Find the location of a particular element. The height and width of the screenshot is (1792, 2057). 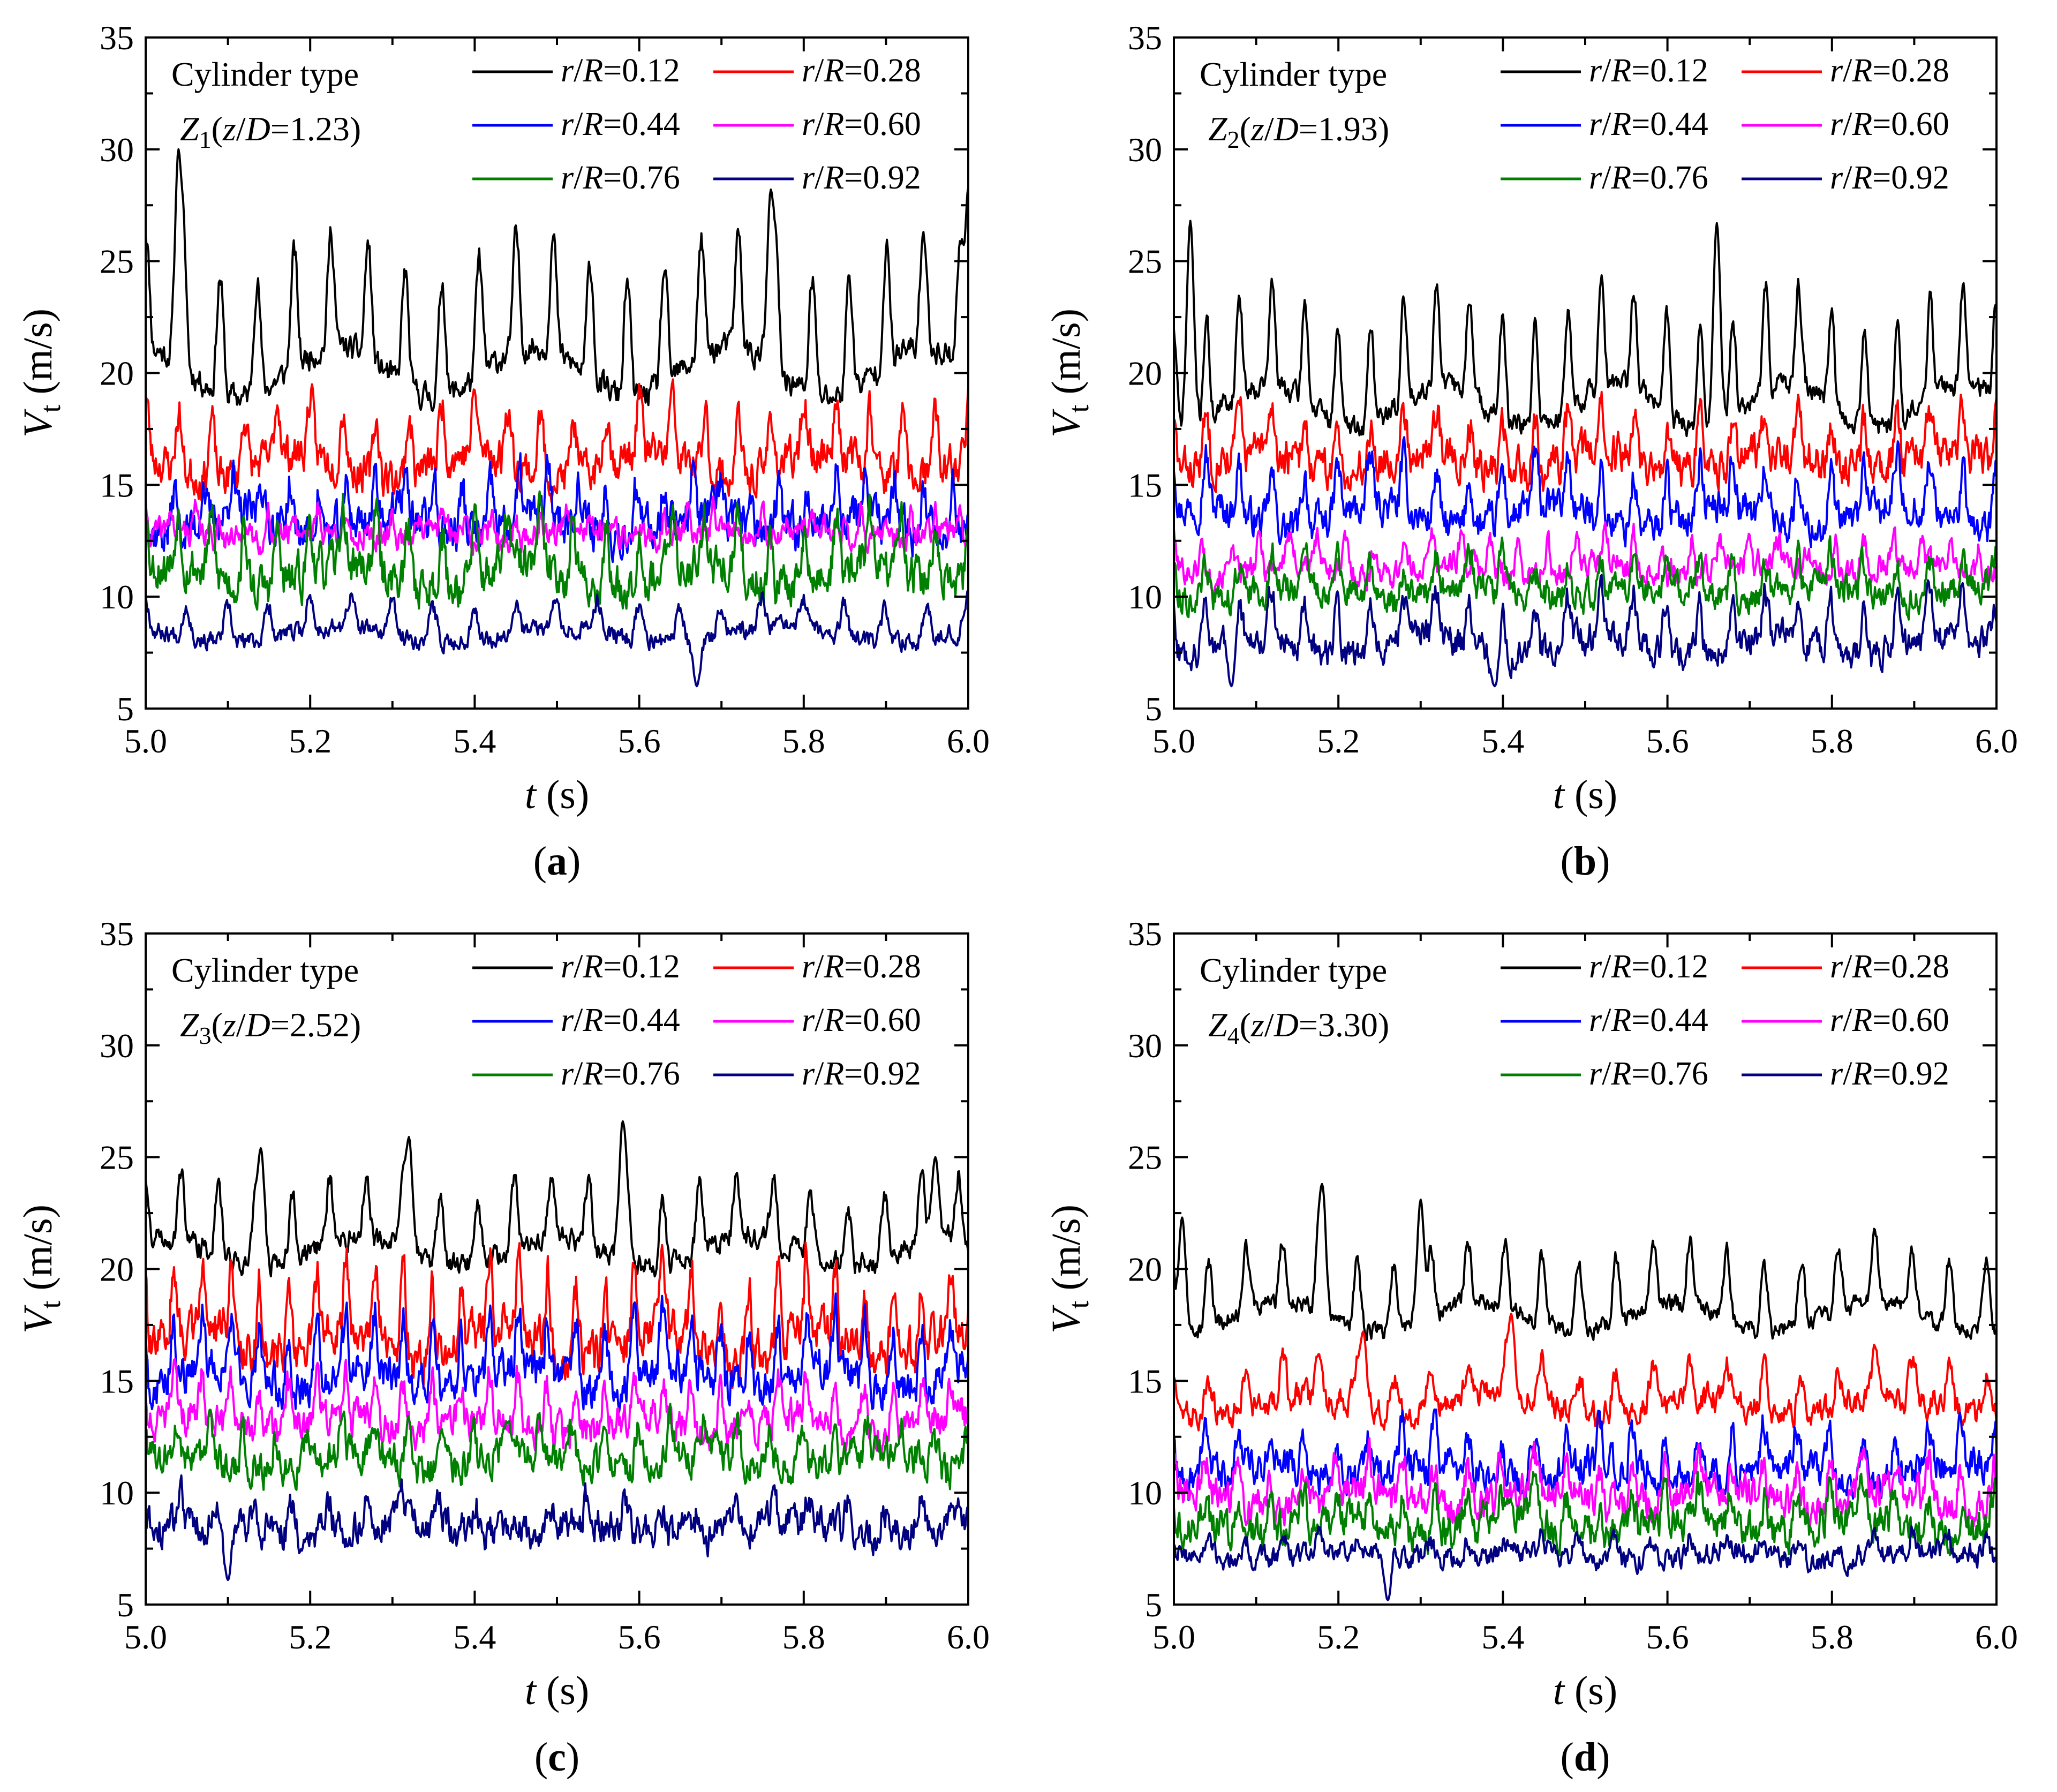

x-axis-label: t (s) is located at coordinates (1585, 1690).